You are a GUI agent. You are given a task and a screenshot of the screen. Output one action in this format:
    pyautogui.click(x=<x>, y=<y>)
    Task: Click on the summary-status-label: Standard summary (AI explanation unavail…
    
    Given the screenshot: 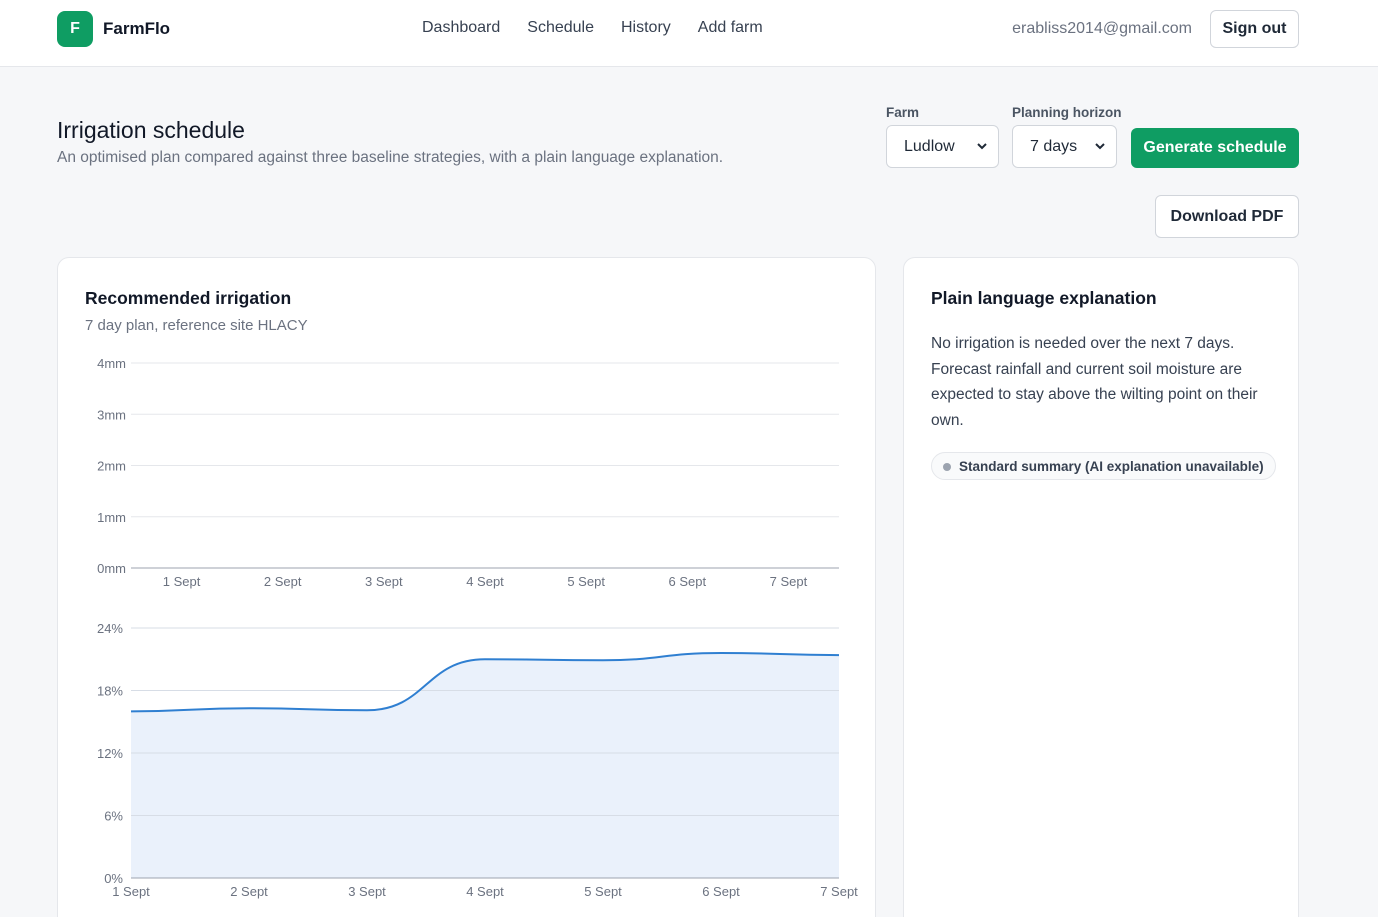 What is the action you would take?
    pyautogui.click(x=1111, y=466)
    